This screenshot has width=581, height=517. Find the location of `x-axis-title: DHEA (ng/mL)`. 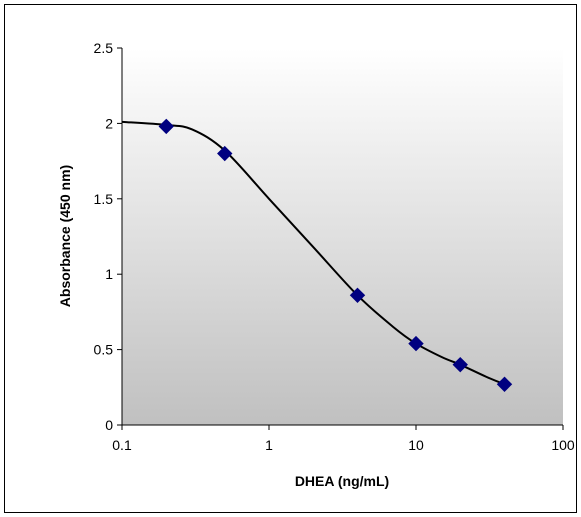

x-axis-title: DHEA (ng/mL) is located at coordinates (342, 481).